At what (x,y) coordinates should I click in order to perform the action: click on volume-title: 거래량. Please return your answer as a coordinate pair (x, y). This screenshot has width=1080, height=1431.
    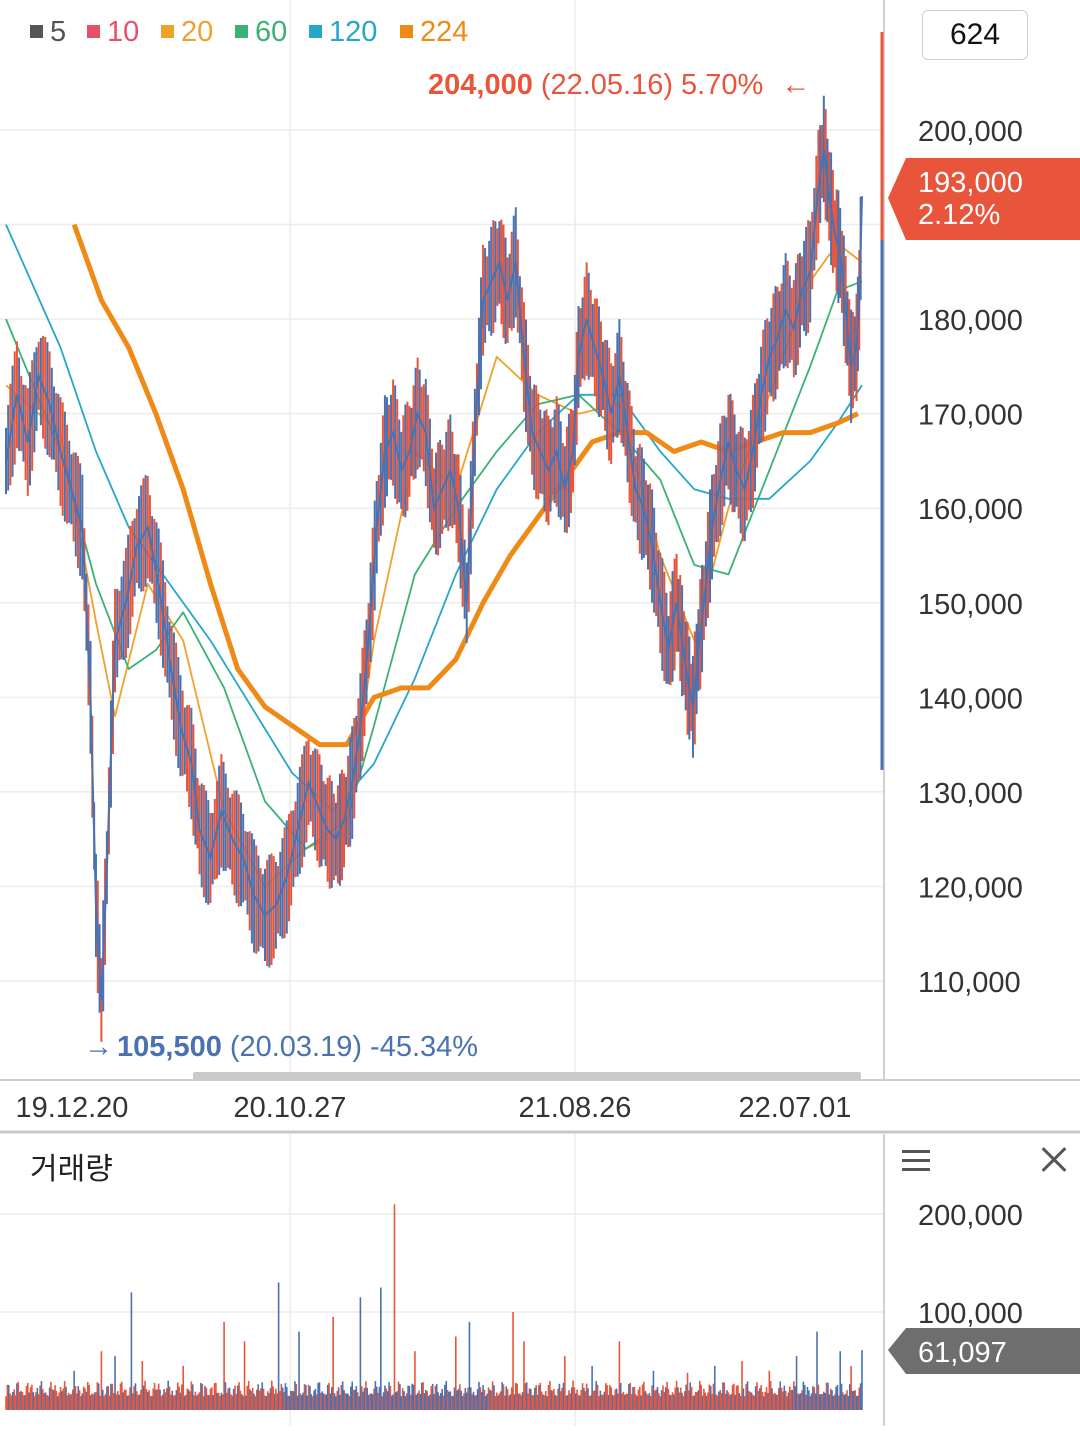
    Looking at the image, I should click on (71, 1169).